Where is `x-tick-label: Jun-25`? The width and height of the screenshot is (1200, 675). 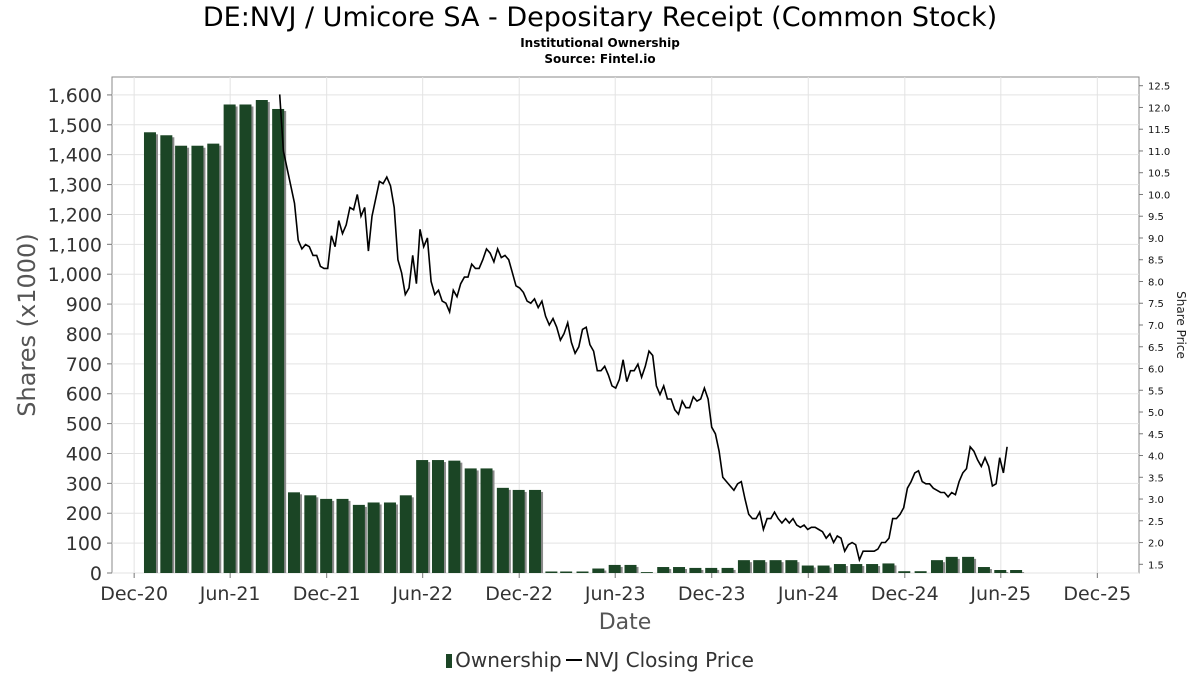
x-tick-label: Jun-25 is located at coordinates (1000, 594).